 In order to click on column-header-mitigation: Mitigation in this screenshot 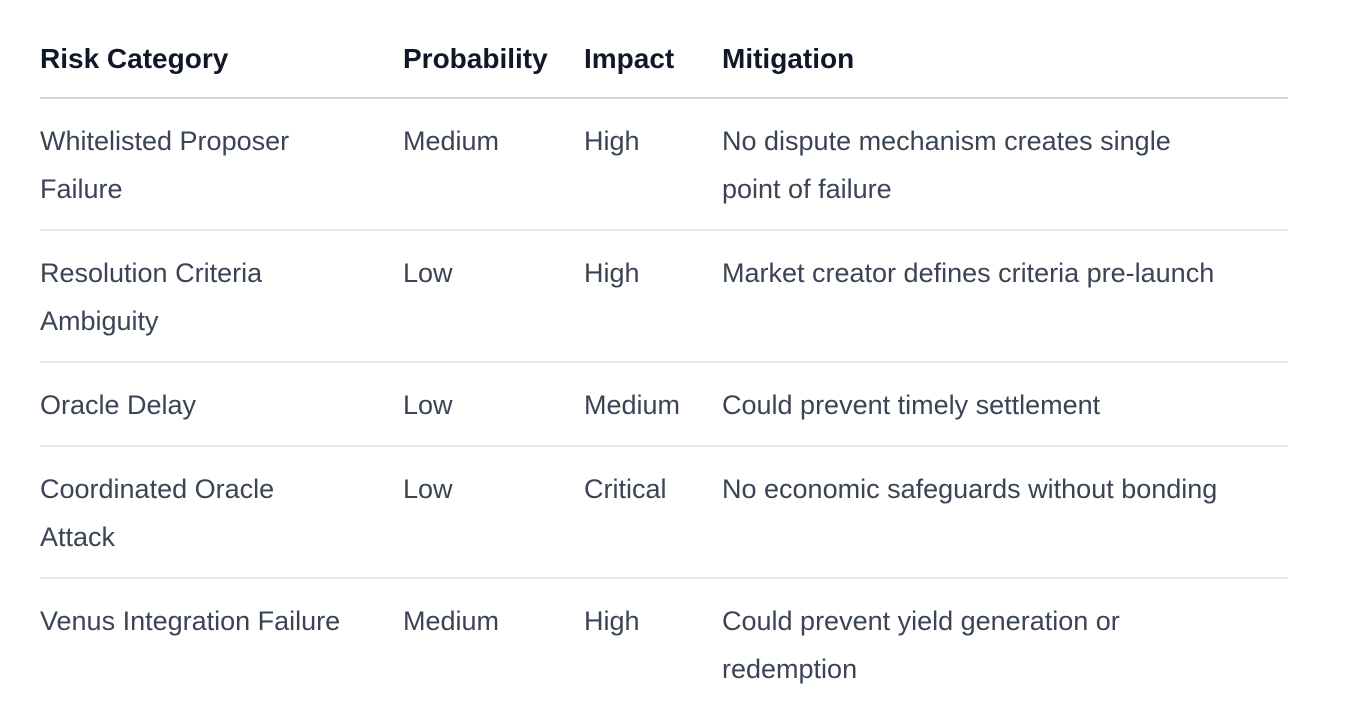, I will do `click(1005, 67)`.